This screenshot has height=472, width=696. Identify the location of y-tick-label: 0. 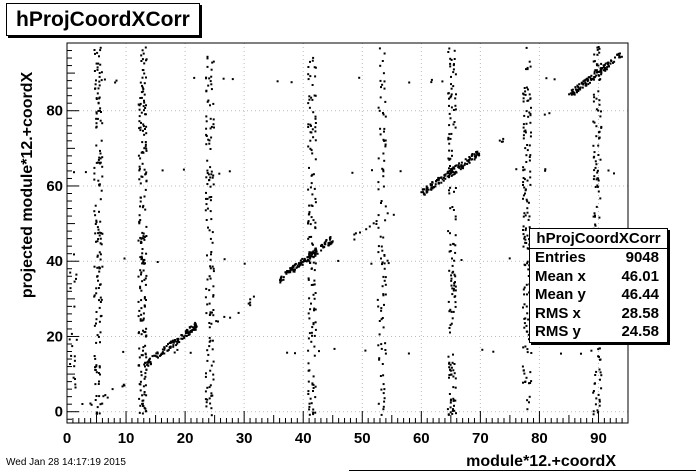
(59, 412).